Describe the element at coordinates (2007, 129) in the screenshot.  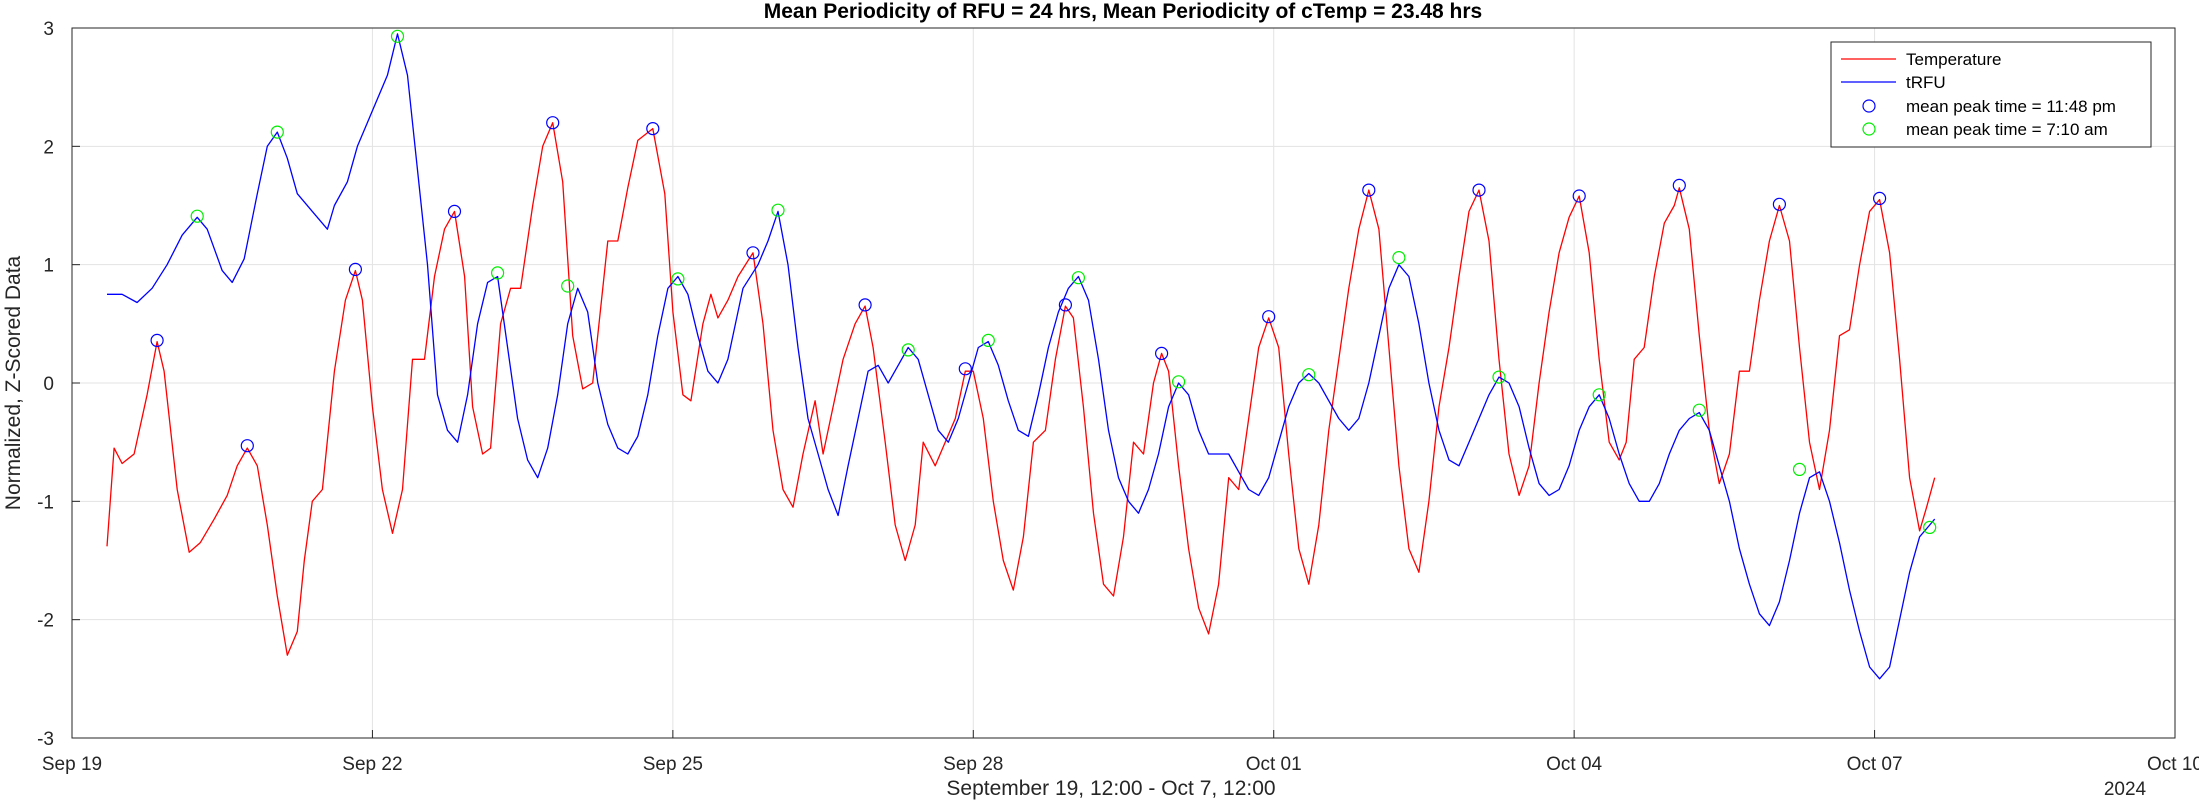
I see `legend-green-peak-label: mean peak time = 7:10 am` at that location.